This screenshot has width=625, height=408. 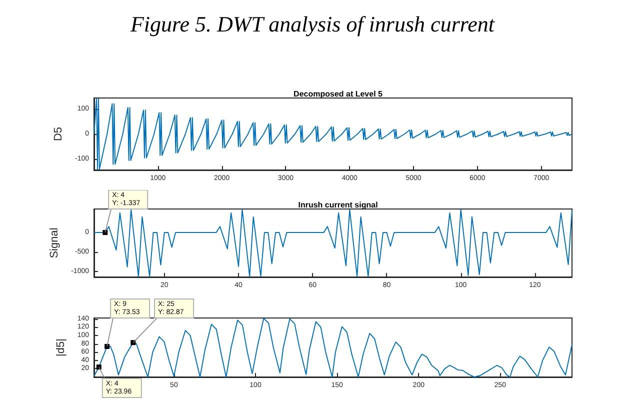 What do you see at coordinates (312, 24) in the screenshot?
I see `chart-title: Figure 5. DWT analysis of inrush current` at bounding box center [312, 24].